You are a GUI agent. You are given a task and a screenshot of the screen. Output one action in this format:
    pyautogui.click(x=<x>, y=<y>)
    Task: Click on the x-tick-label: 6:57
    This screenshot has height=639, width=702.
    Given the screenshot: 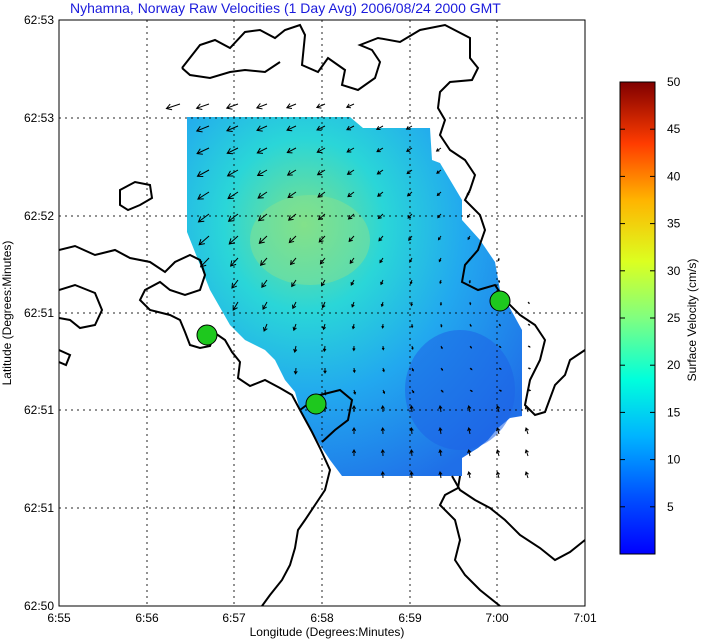 What is the action you would take?
    pyautogui.click(x=234, y=618)
    